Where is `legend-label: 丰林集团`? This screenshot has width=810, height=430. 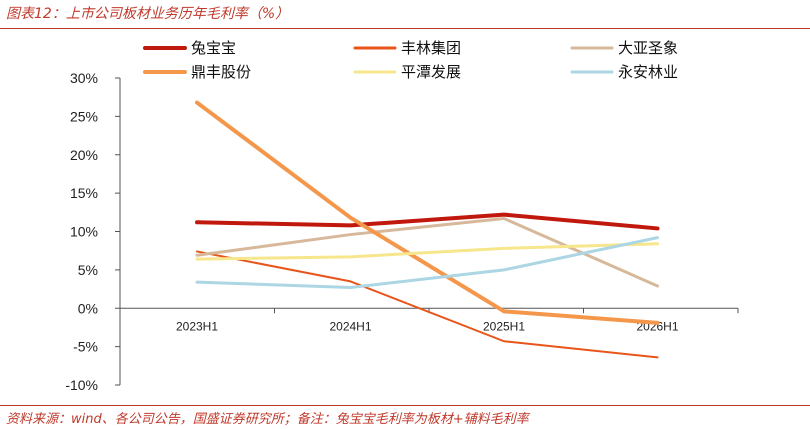 legend-label: 丰林集团 is located at coordinates (431, 48).